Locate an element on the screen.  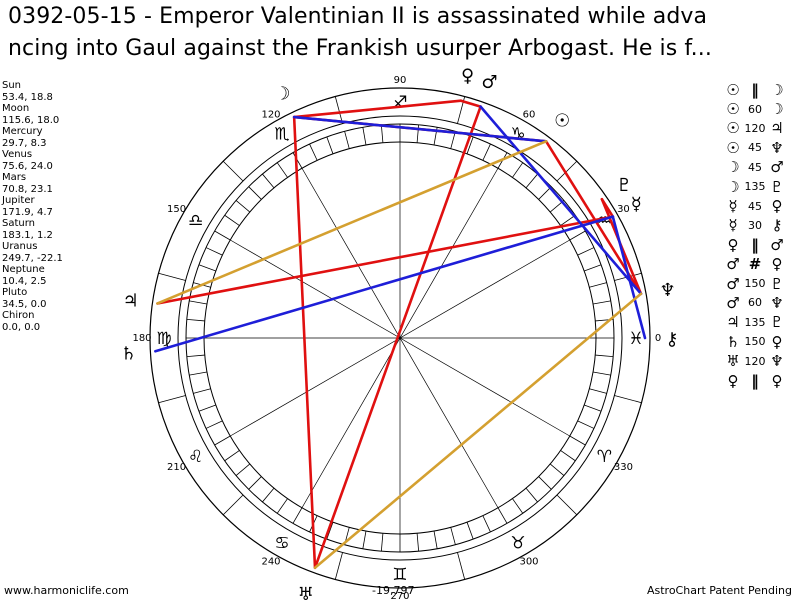
planet-name-moon: Moon is located at coordinates (16, 108).